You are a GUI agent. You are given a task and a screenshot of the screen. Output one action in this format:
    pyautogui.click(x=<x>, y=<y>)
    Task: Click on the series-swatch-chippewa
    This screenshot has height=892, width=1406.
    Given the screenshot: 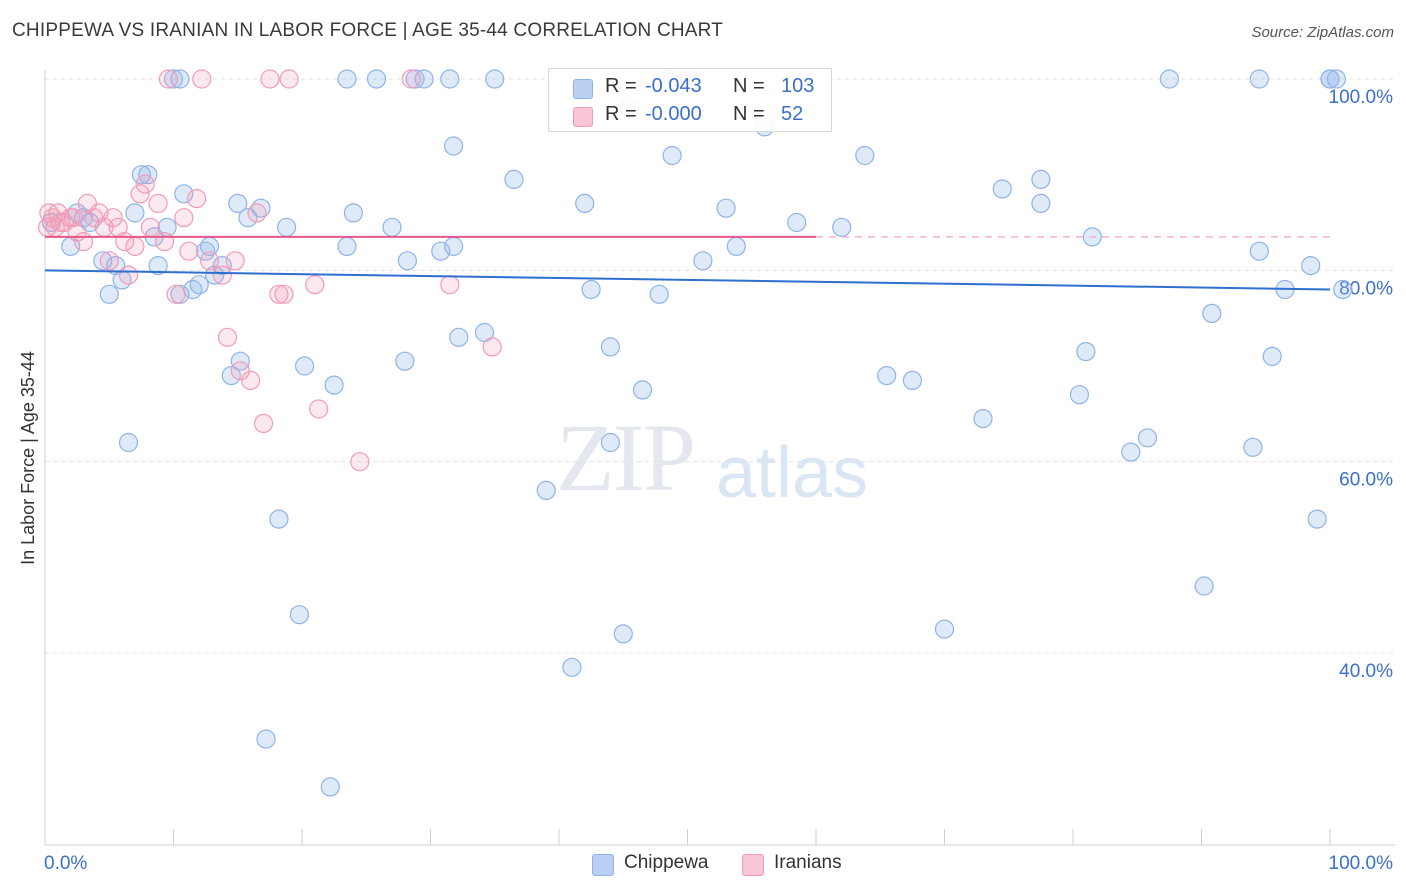 What is the action you would take?
    pyautogui.click(x=603, y=865)
    